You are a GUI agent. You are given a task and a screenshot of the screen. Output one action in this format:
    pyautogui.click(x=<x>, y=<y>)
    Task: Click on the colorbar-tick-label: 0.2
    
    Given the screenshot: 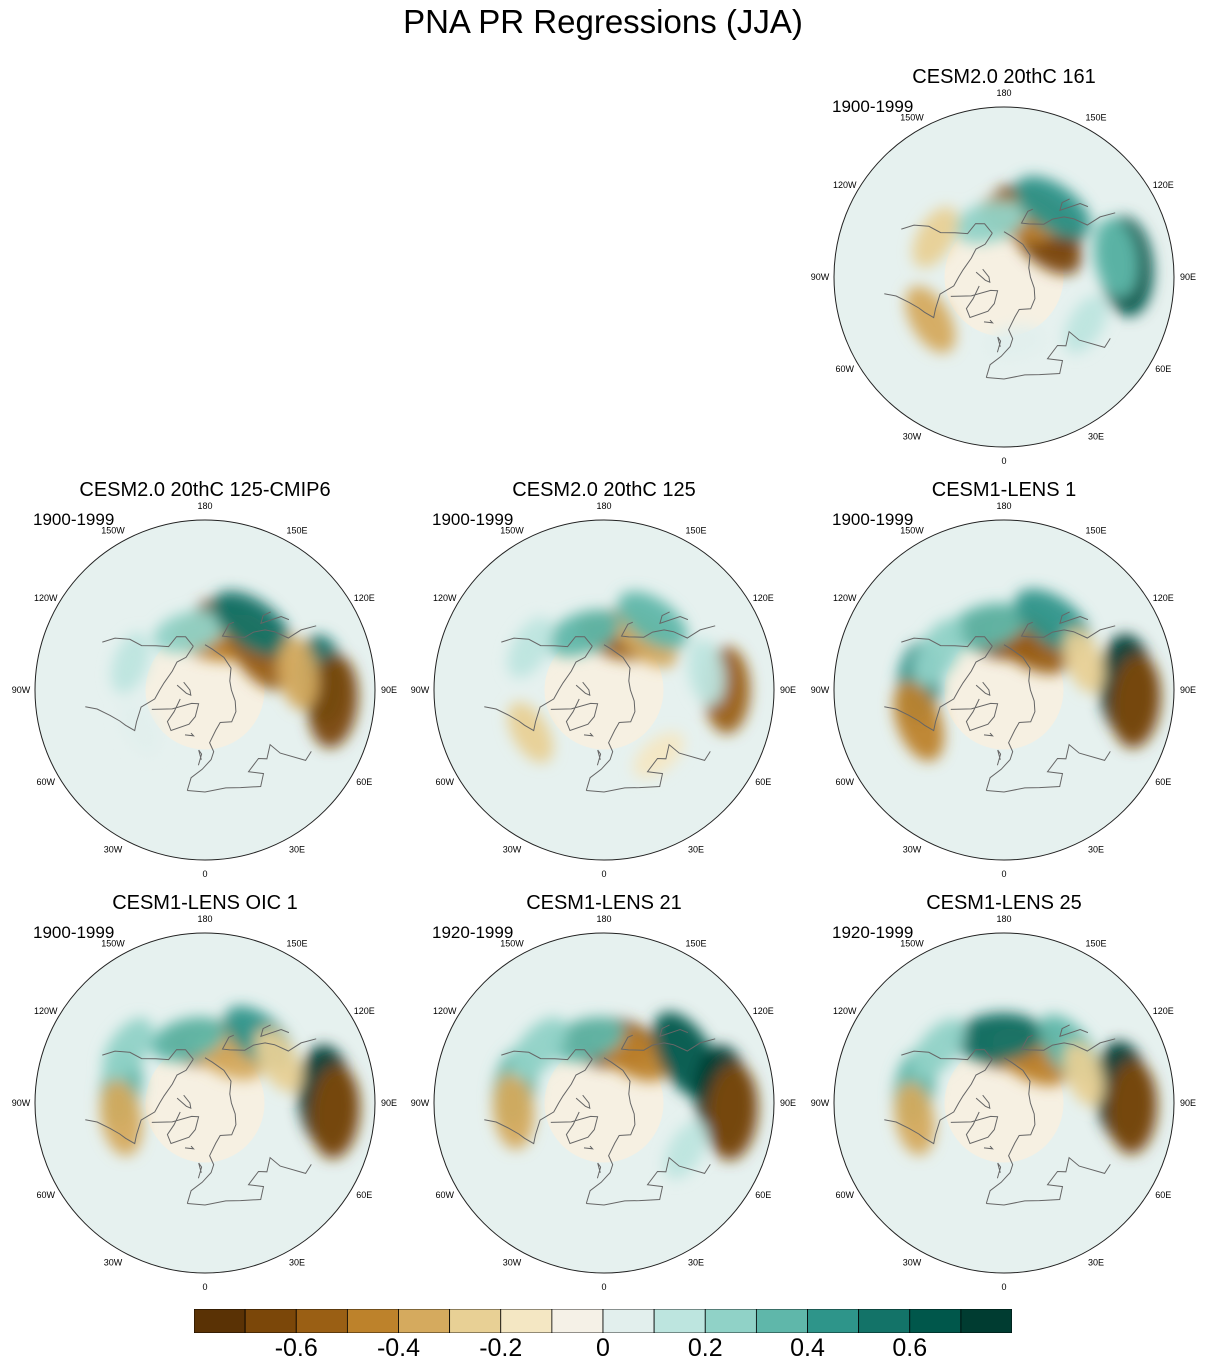 What is the action you would take?
    pyautogui.click(x=705, y=1348)
    